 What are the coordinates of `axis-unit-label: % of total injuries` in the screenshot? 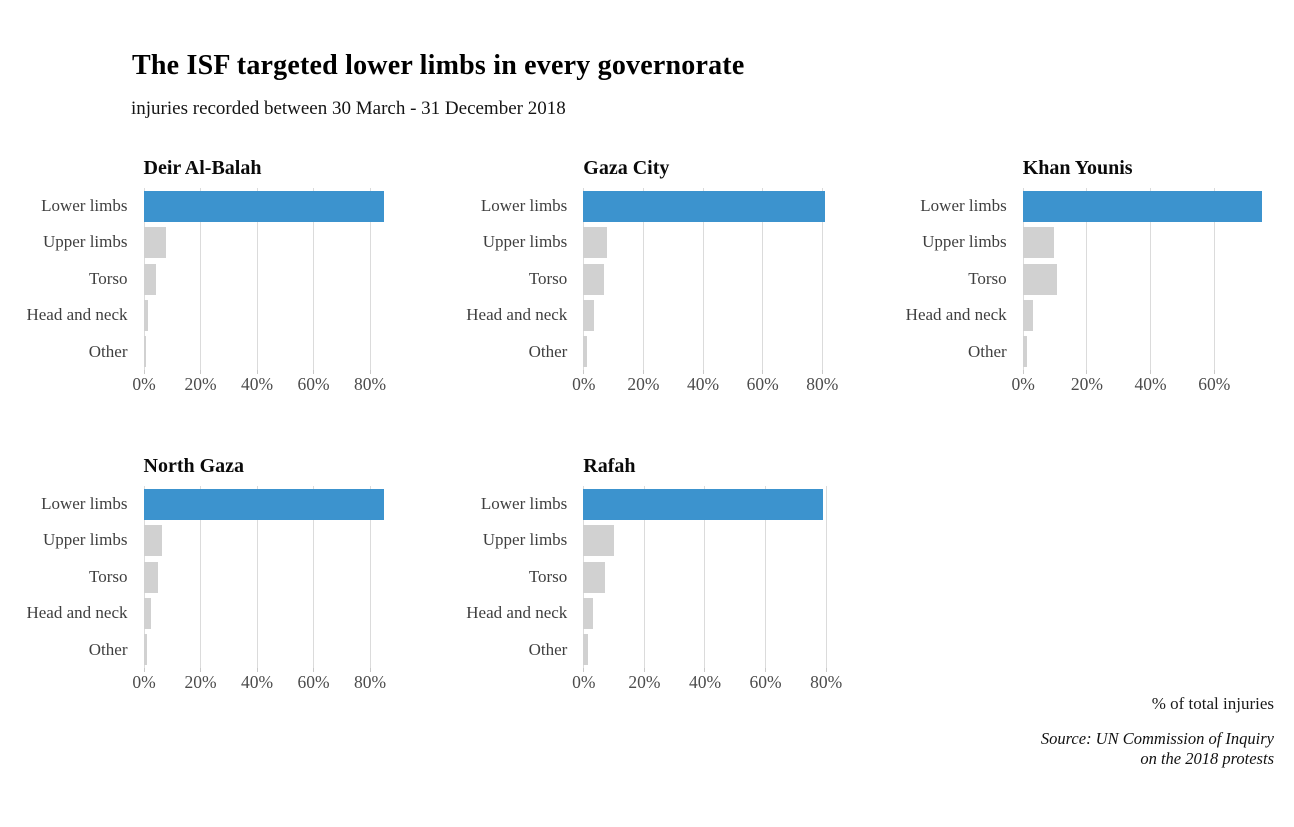 It's located at (1212, 703).